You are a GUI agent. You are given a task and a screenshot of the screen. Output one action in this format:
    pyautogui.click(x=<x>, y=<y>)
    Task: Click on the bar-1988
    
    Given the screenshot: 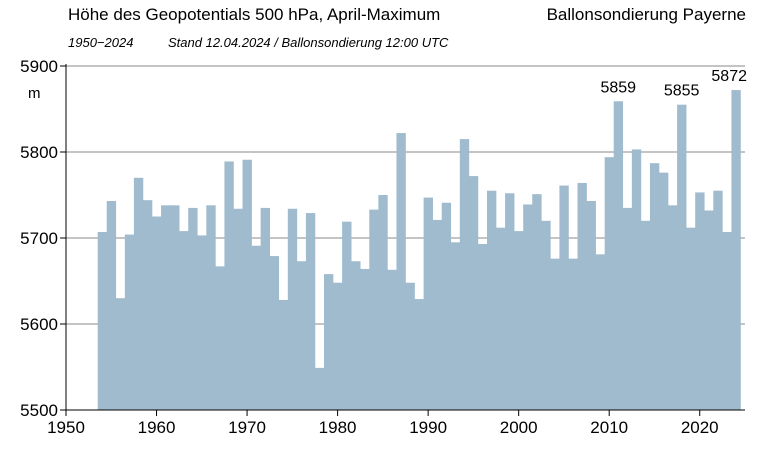 What is the action you would take?
    pyautogui.click(x=410, y=346)
    